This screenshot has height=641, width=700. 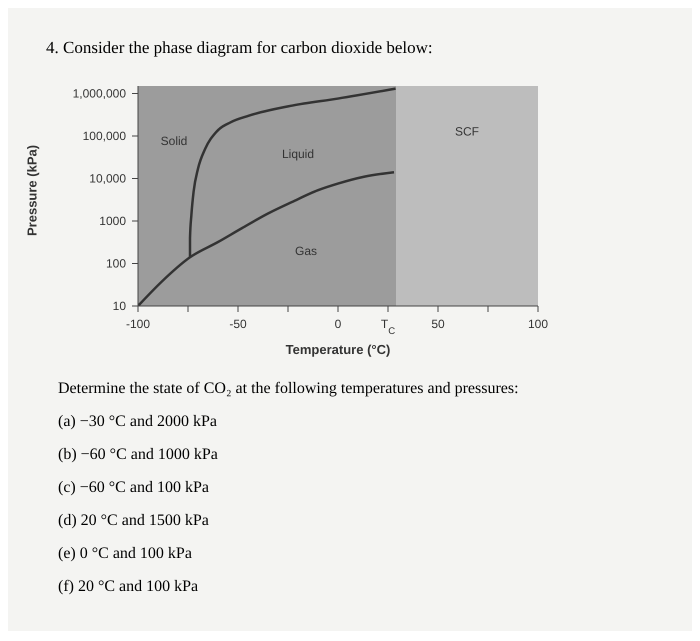 I want to click on text: (b) −60 °C and 1000 kPa, so click(x=138, y=455).